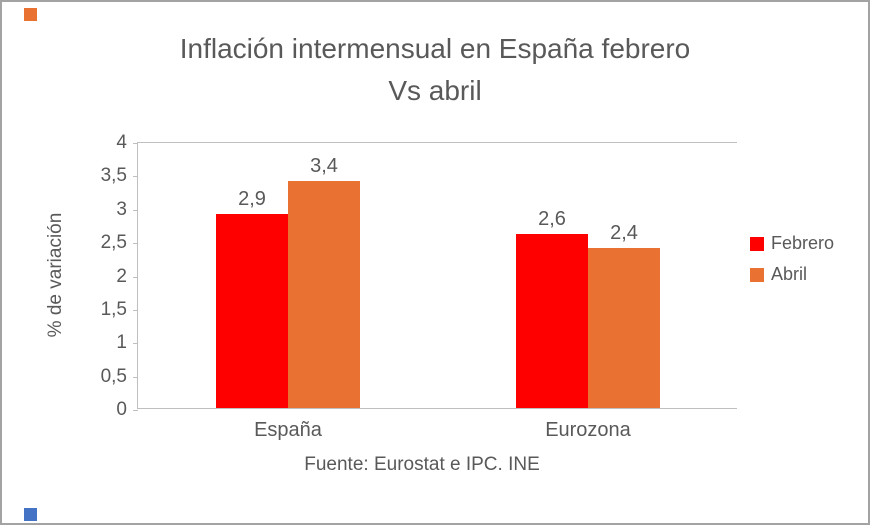  I want to click on bar-abril-españa, so click(324, 294).